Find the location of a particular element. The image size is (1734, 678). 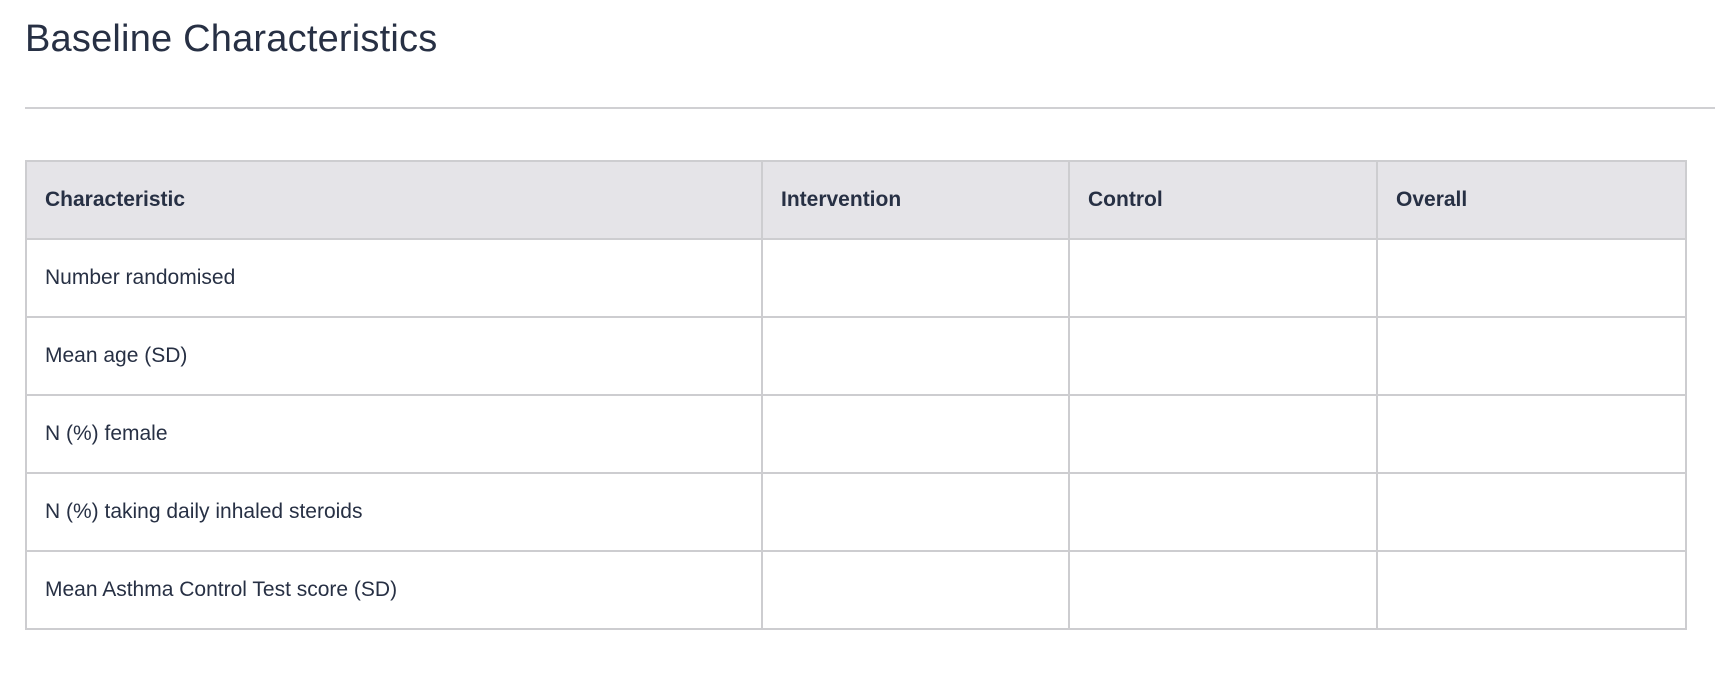

table-row: N (%) female is located at coordinates (856, 434).